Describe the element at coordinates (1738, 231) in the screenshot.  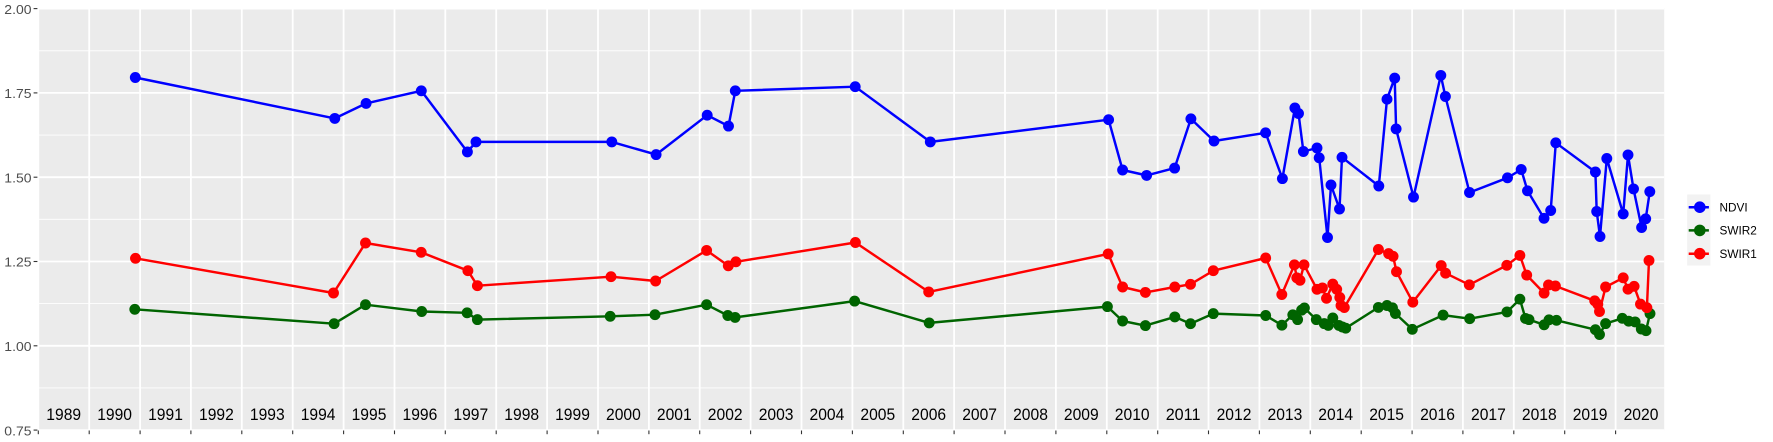
I see `svg-text: SWIR2` at that location.